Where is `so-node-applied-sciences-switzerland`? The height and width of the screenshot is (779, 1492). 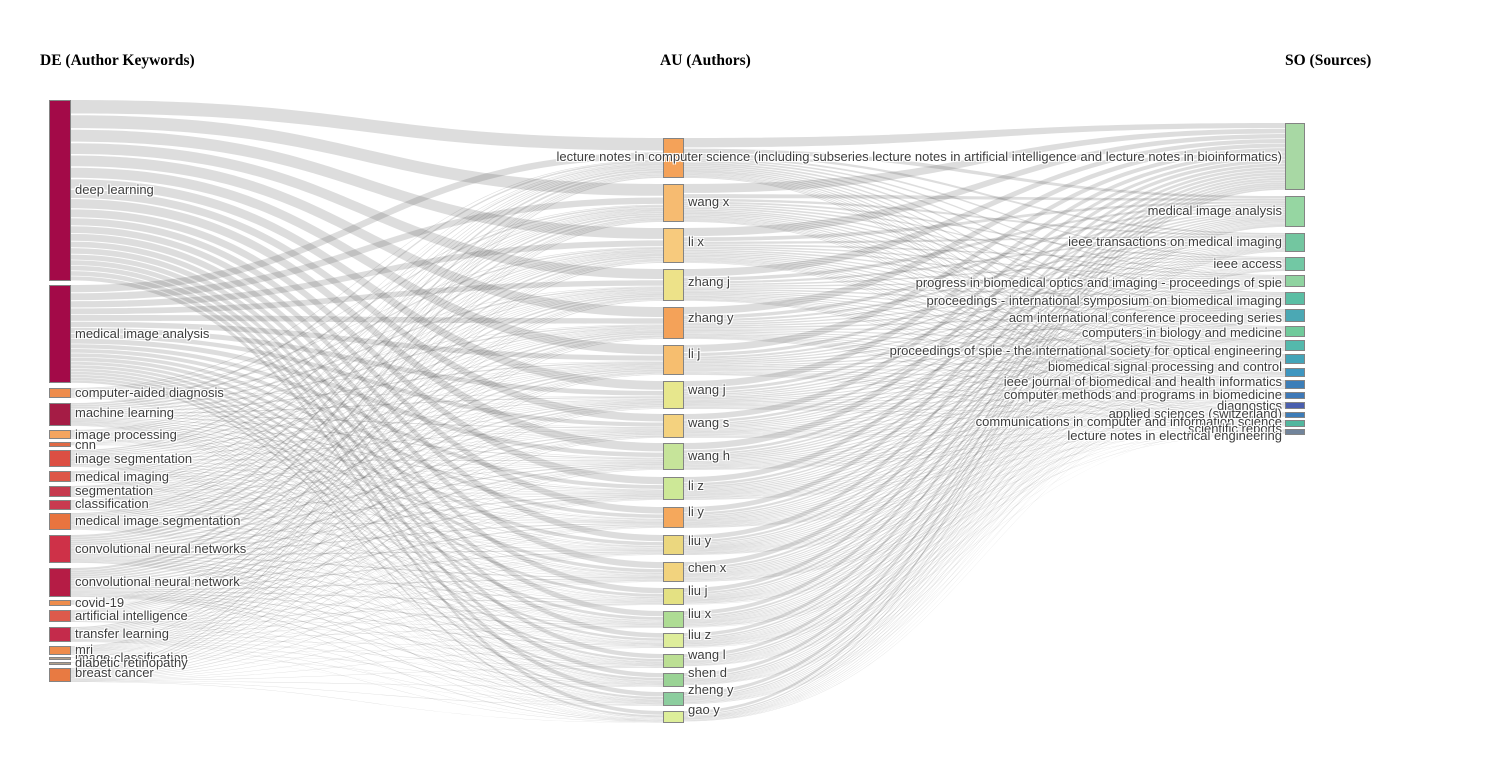
so-node-applied-sciences-switzerland is located at coordinates (1295, 405).